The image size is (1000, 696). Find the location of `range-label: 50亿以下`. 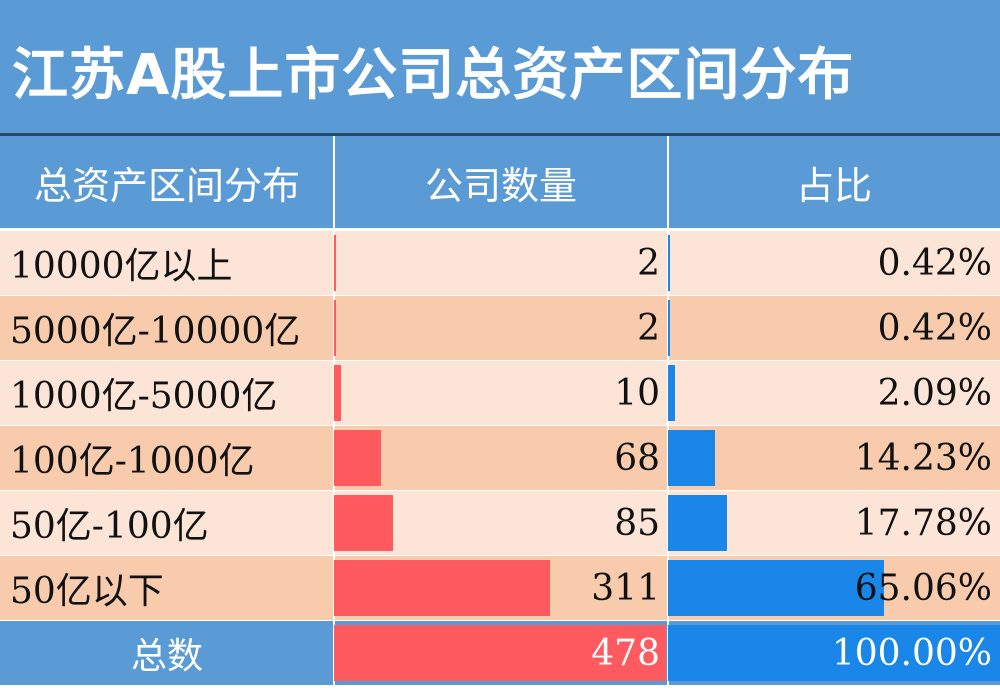

range-label: 50亿以下 is located at coordinates (87, 591).